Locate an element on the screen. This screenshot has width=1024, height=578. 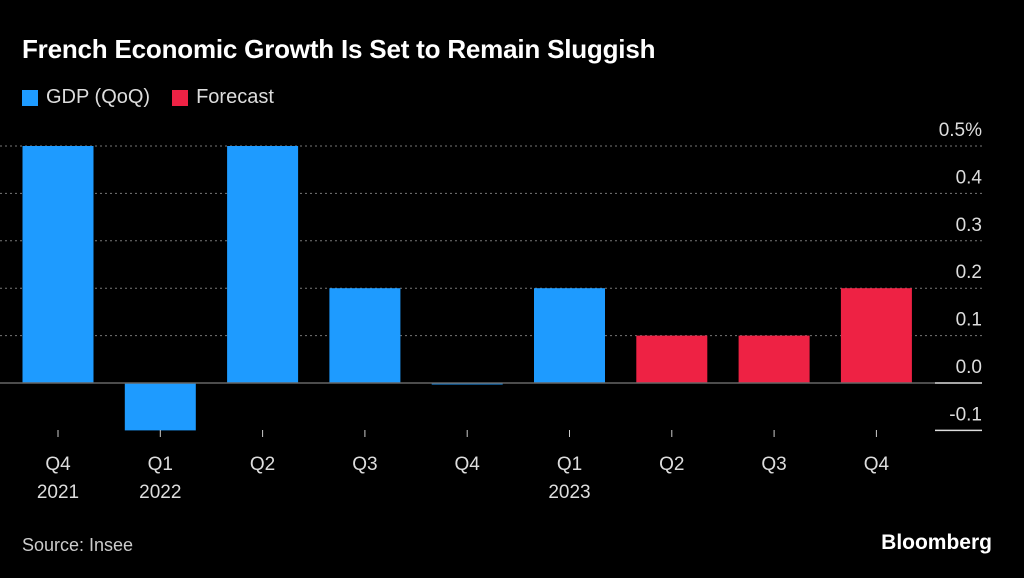
legend-item-forecast: Forecast is located at coordinates (223, 97).